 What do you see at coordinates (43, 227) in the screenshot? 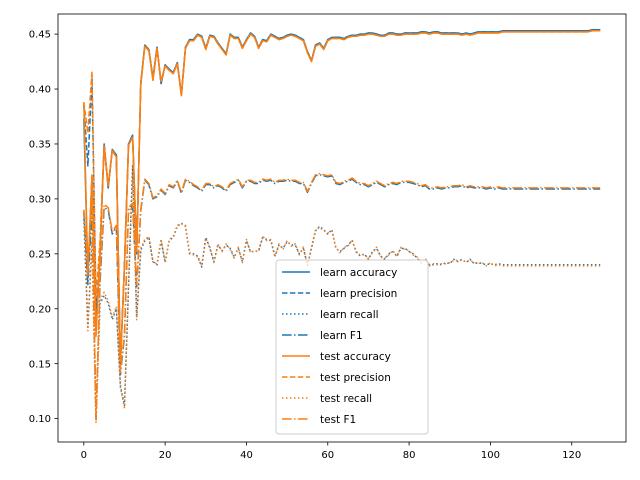
I see `y-axis: 0.10 0.15 0.20 0.25 0.30 0.35 0.40 0.45` at bounding box center [43, 227].